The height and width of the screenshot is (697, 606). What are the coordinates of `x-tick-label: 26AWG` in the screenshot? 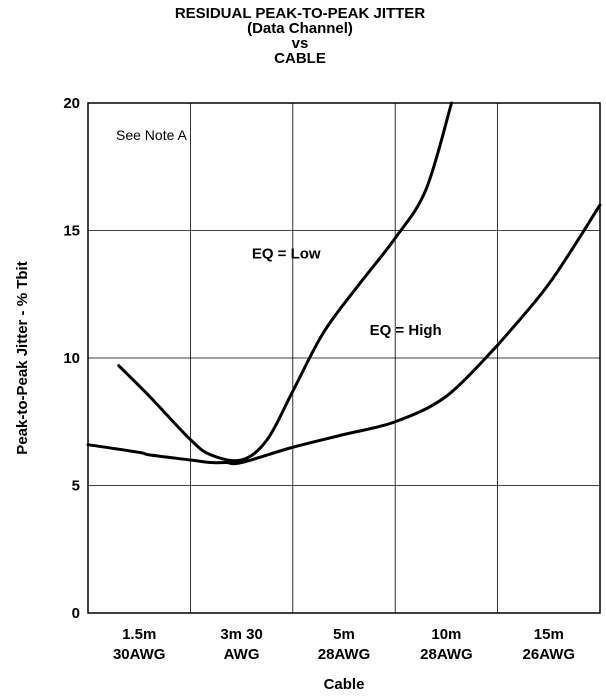 It's located at (549, 654).